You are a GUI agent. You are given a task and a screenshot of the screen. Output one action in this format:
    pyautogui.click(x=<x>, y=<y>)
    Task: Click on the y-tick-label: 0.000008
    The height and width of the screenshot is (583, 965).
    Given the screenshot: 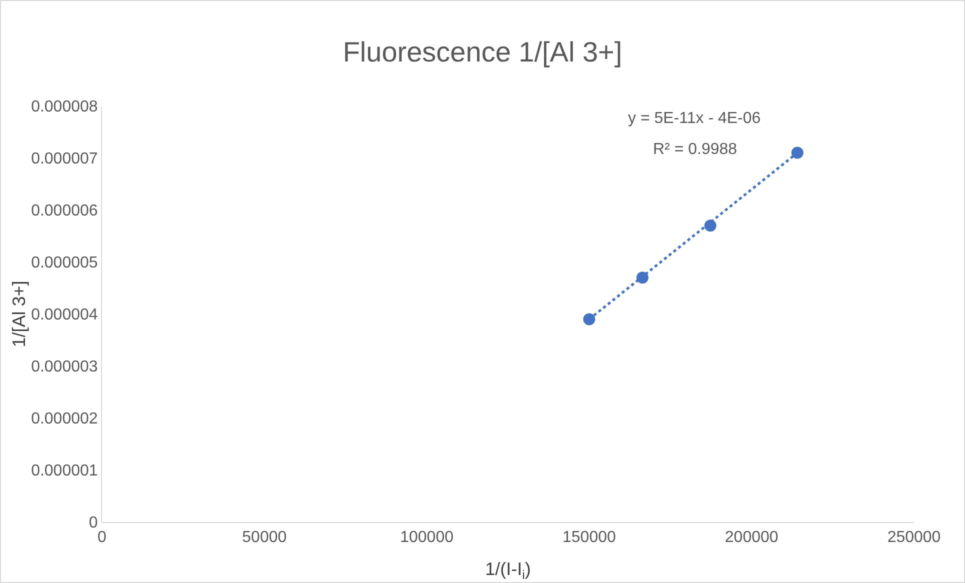 What is the action you would take?
    pyautogui.click(x=64, y=107)
    